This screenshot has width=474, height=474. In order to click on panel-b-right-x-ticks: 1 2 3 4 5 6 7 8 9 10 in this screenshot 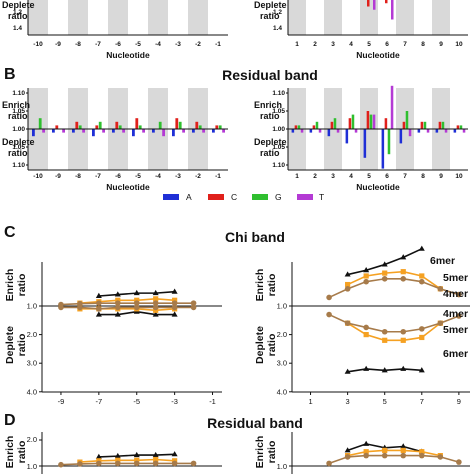, I will do `click(379, 176)`.